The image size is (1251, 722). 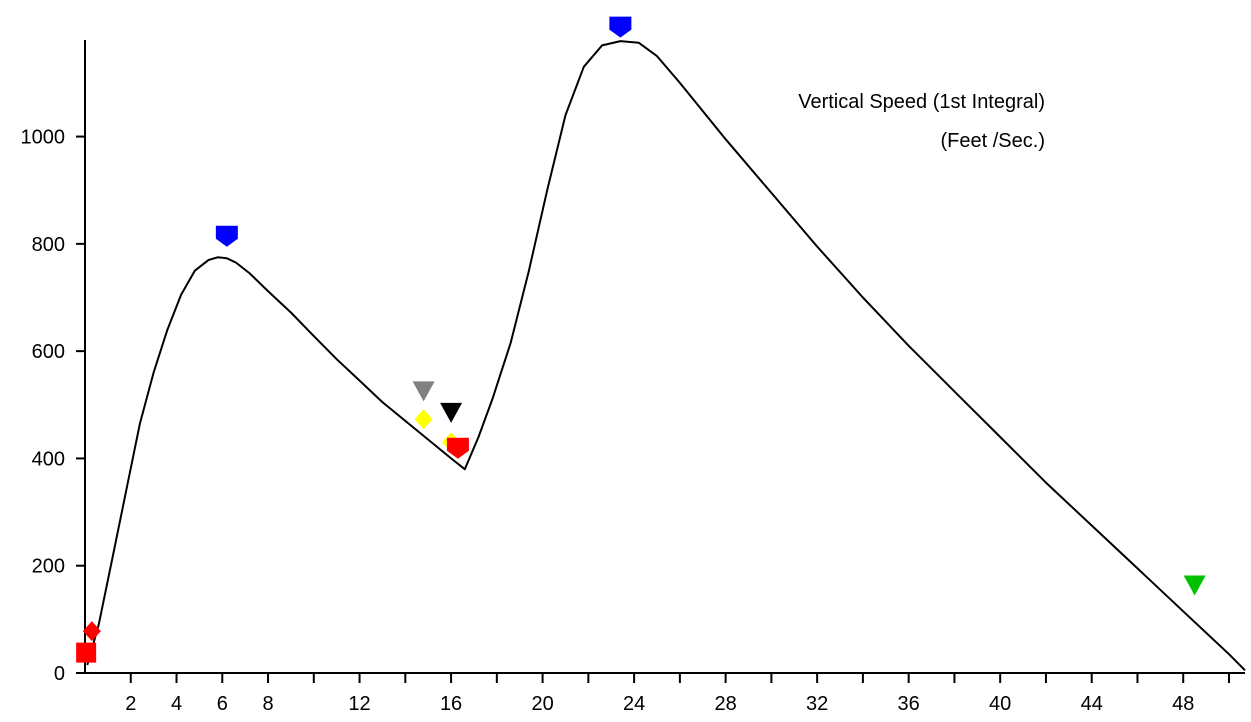 I want to click on y-tick-label-0: 0, so click(x=59, y=674).